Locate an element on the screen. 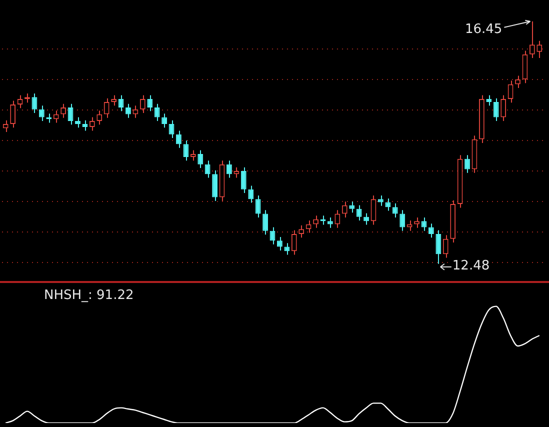 The image size is (549, 427). annotation: 16.45 is located at coordinates (483, 29).